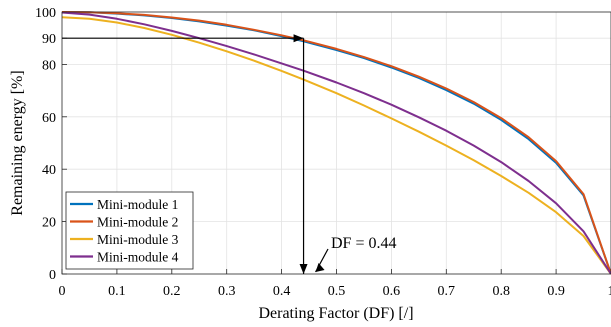  I want to click on x-tick-label: 1, so click(609, 291).